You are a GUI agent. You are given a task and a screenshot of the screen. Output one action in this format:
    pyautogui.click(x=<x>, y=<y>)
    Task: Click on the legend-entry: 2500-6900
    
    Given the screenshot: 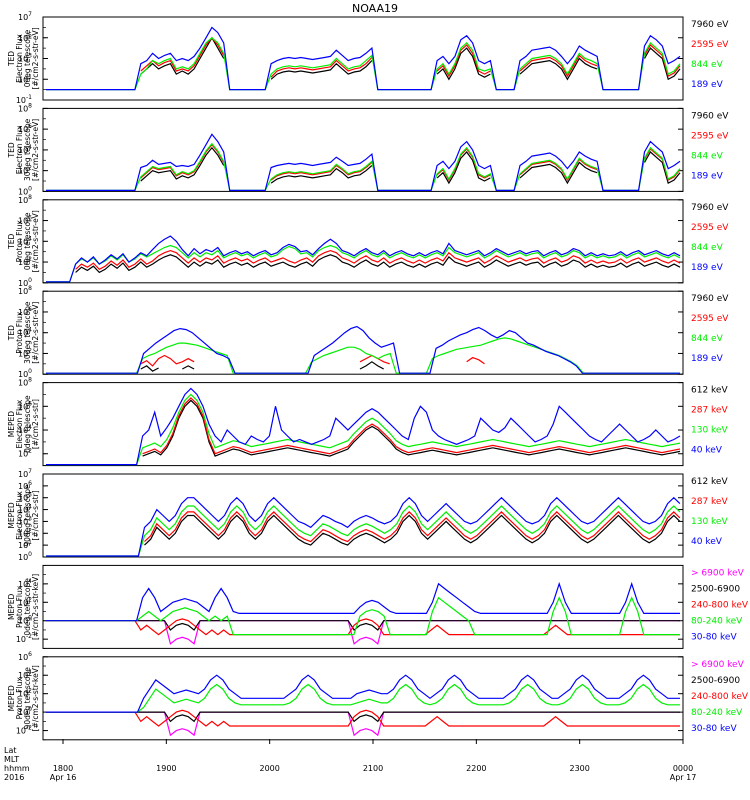 What is the action you would take?
    pyautogui.click(x=715, y=681)
    